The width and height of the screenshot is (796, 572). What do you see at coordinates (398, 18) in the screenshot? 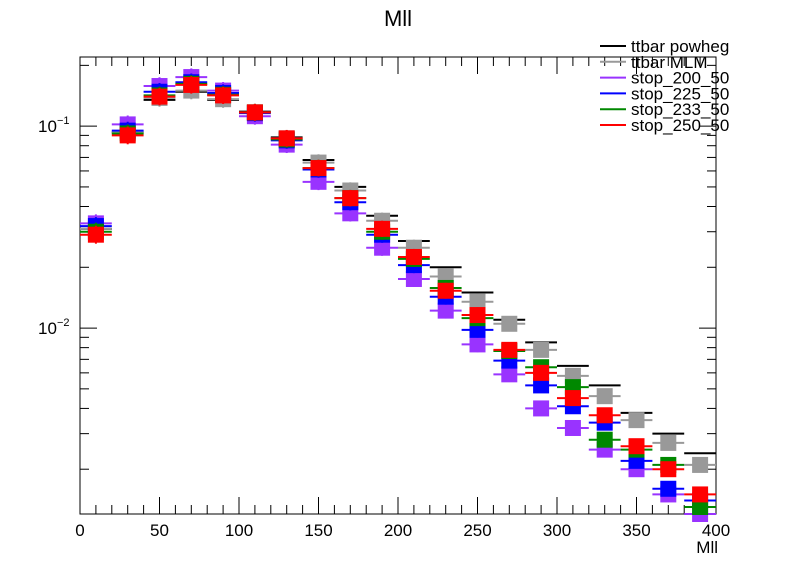
I see `chart-title: Mll` at bounding box center [398, 18].